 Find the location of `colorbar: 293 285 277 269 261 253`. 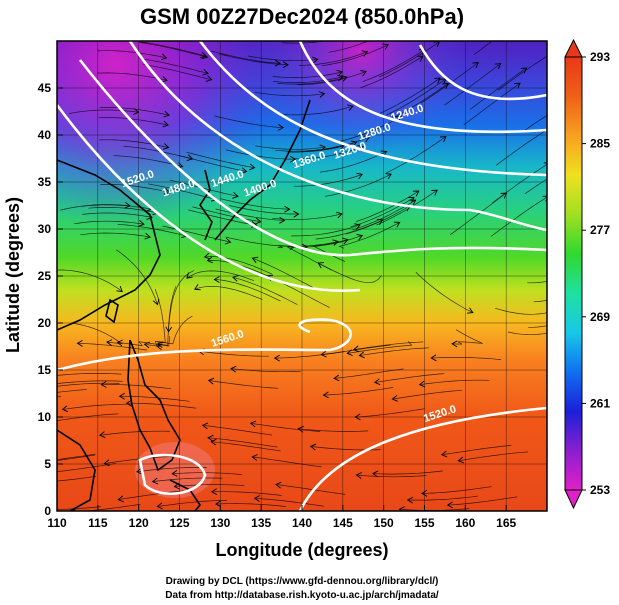

colorbar: 293 285 277 269 261 253 is located at coordinates (587, 274).